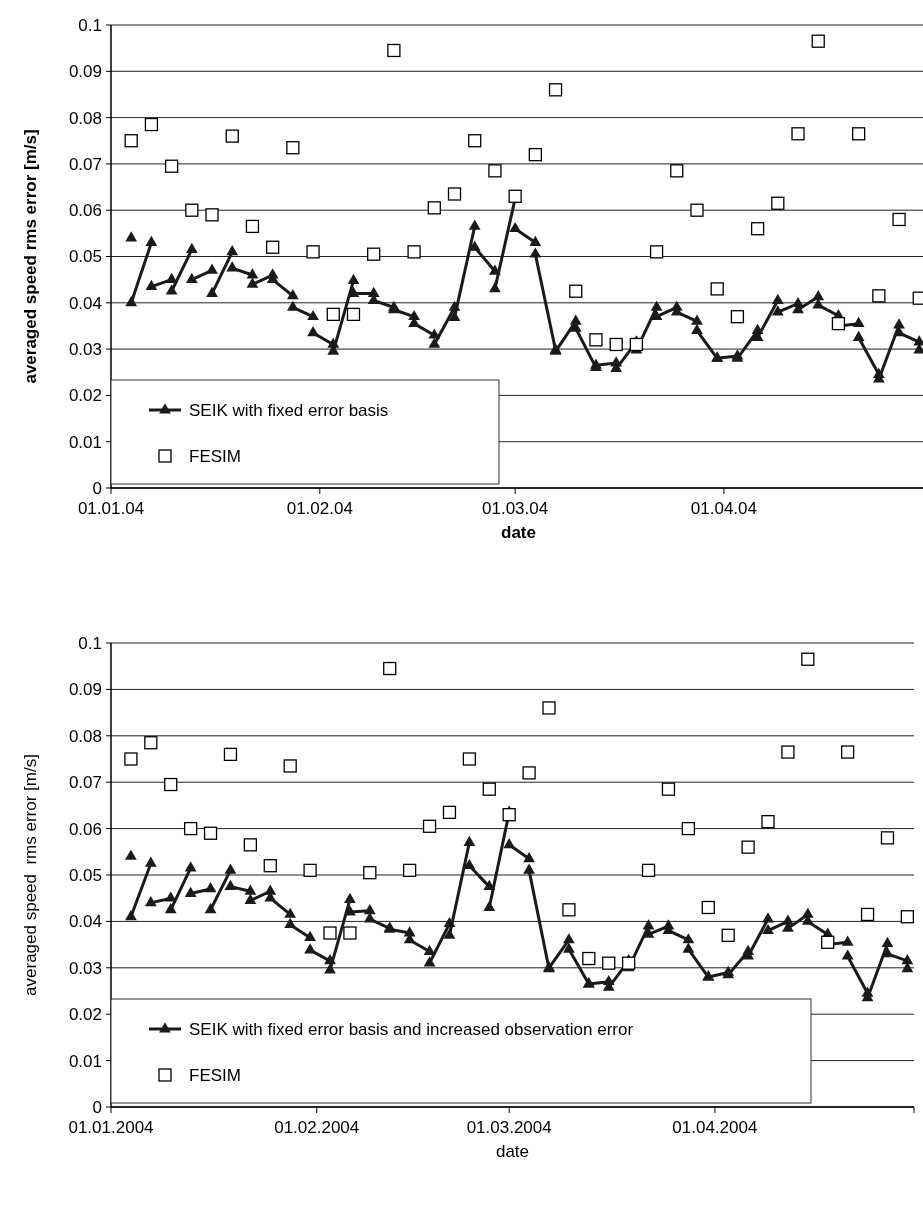  Describe the element at coordinates (317, 1127) in the screenshot. I see `x-tick-label: 01.02.2004` at that location.